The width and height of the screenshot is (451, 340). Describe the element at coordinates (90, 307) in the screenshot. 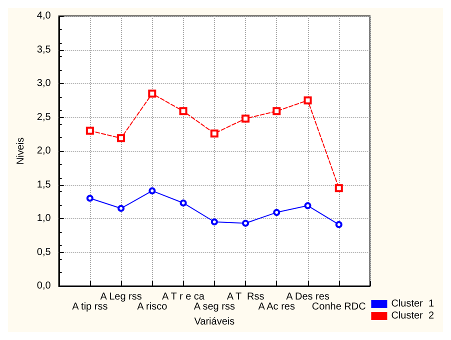

I see `x-tick-label: A tip rss` at that location.